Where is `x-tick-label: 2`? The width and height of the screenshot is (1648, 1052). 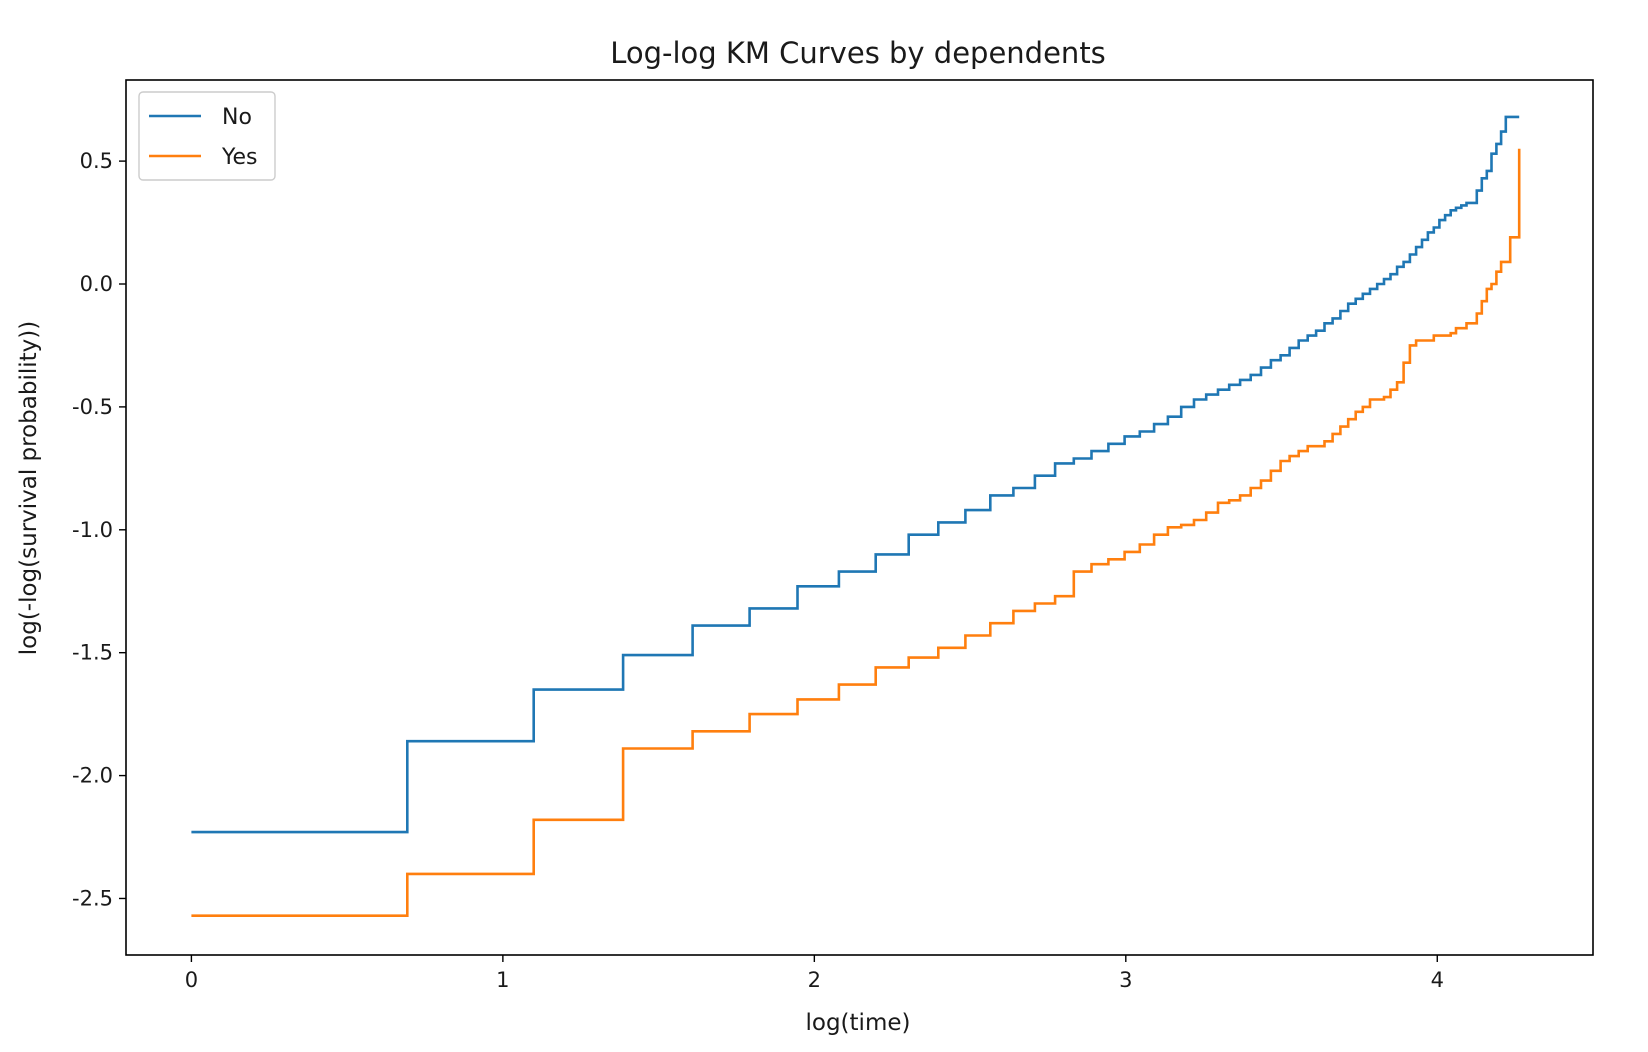
x-tick-label: 2 is located at coordinates (814, 980).